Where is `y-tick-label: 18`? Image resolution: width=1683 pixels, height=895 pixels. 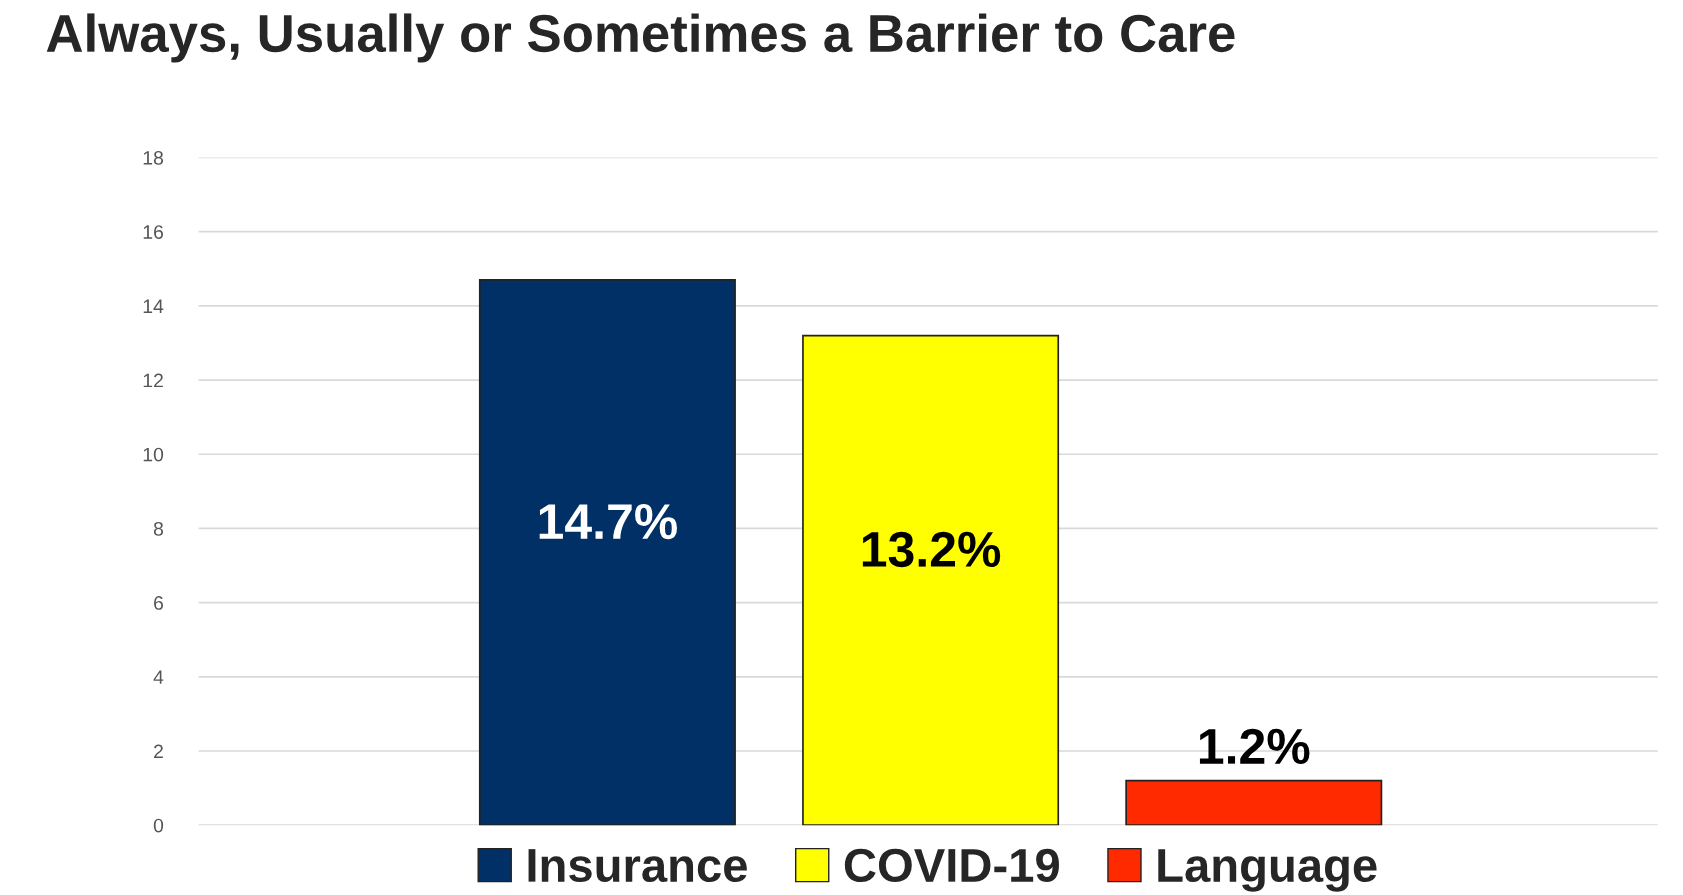
y-tick-label: 18 is located at coordinates (153, 157).